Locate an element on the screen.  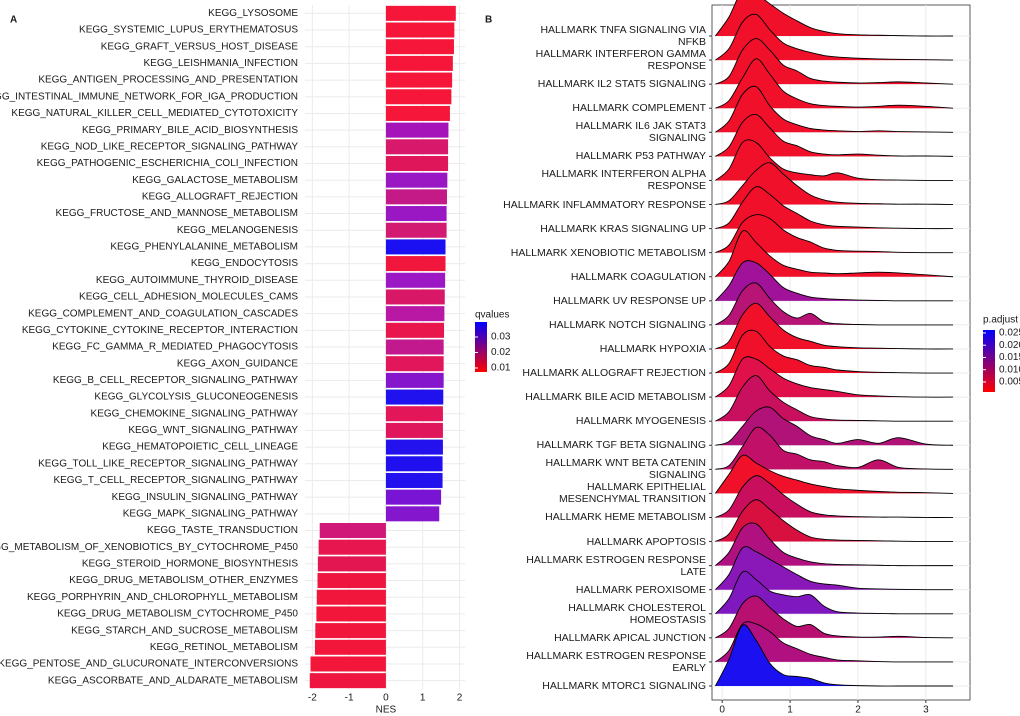
y-tick-label: KEGG_PRIMARY_BILE_ACID_BIOSYNTHESIS is located at coordinates (190, 130).